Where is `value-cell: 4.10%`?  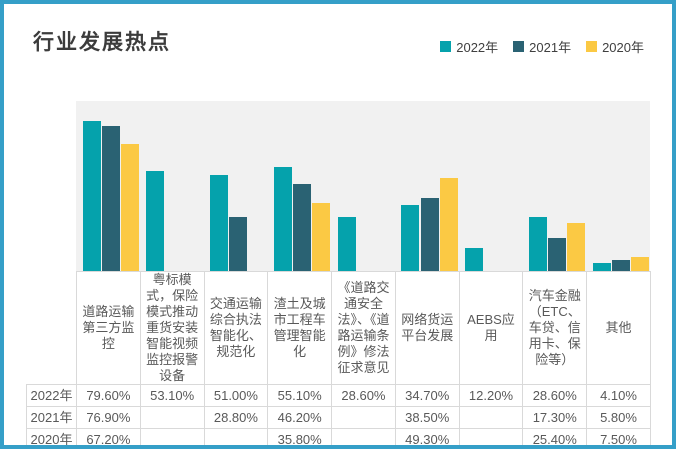 value-cell: 4.10% is located at coordinates (618, 395).